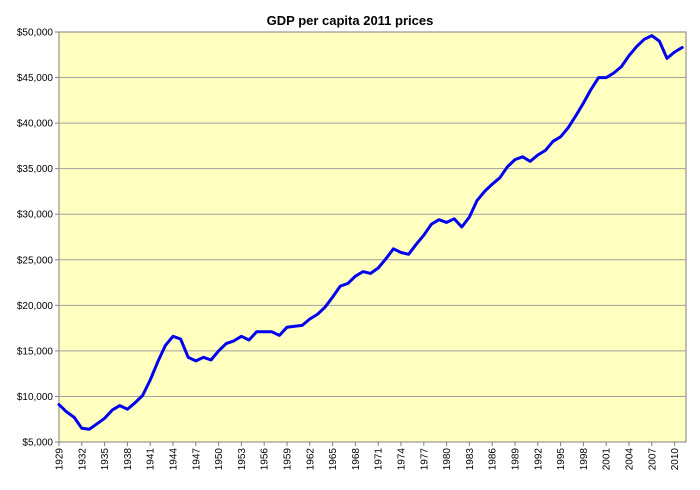 This screenshot has width=700, height=490. Describe the element at coordinates (333, 459) in the screenshot. I see `x-tick-label: 1965` at that location.